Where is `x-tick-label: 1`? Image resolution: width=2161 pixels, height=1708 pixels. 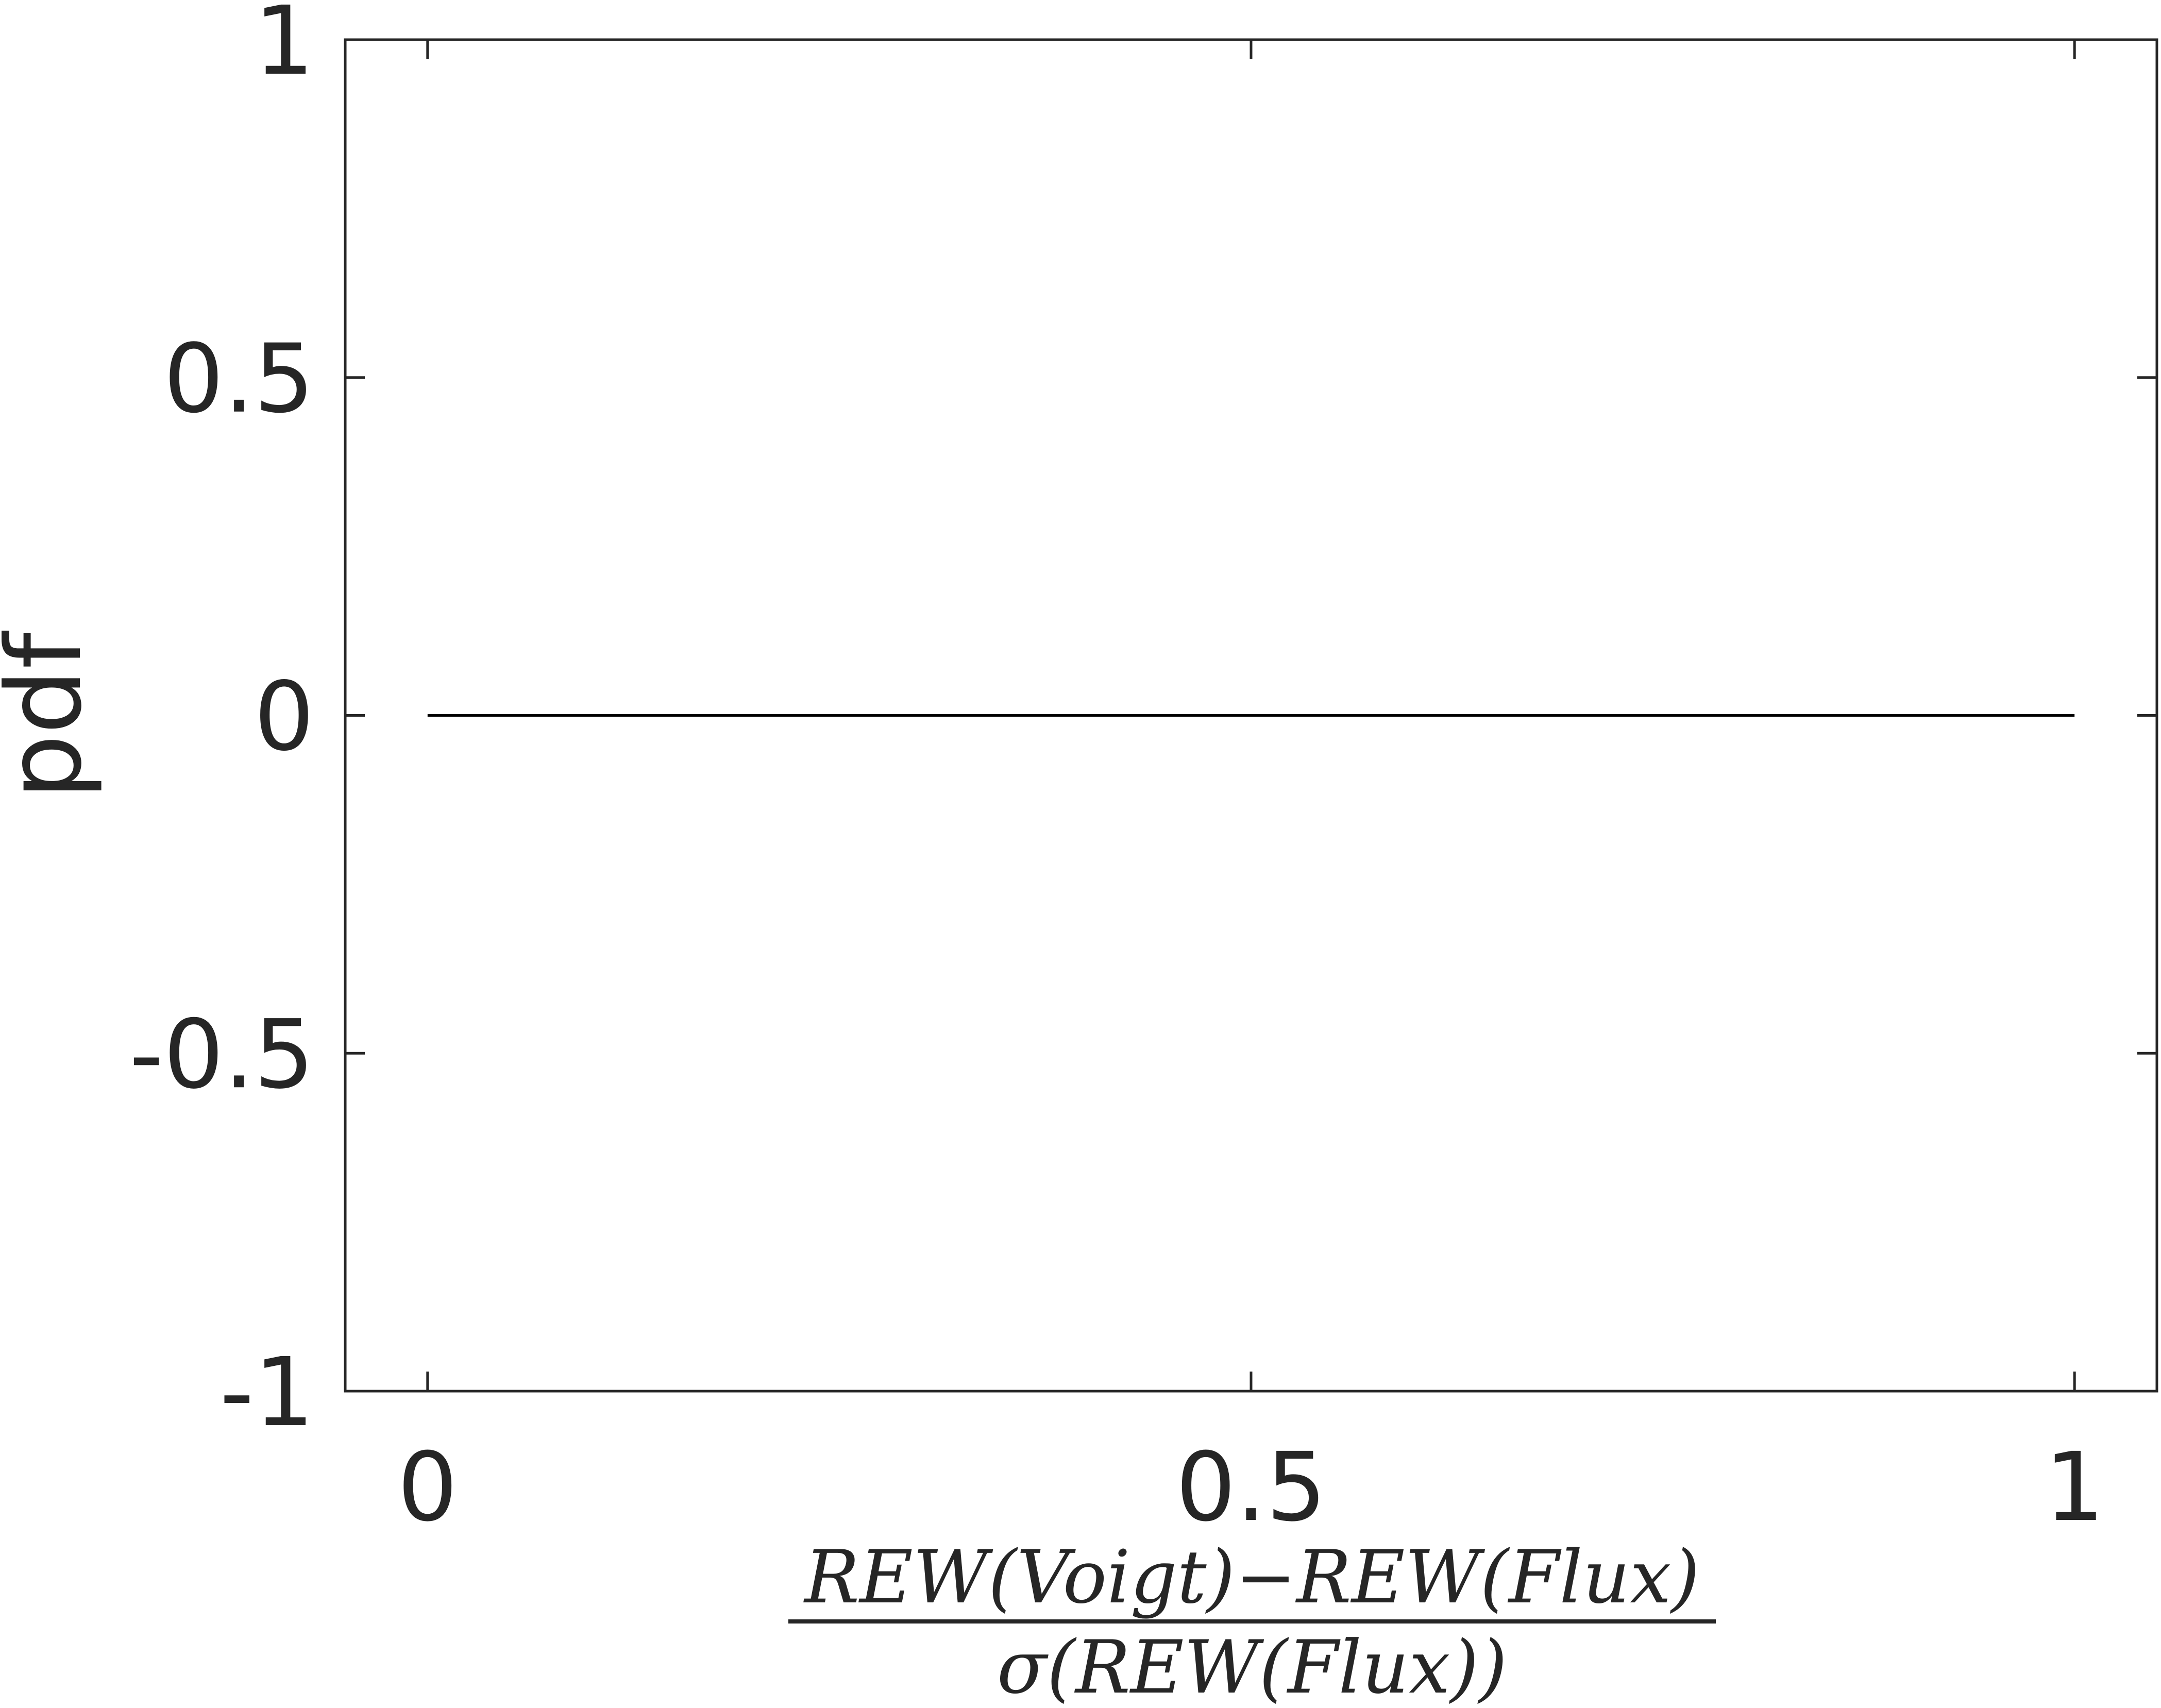
x-tick-label: 1 is located at coordinates (2075, 1487).